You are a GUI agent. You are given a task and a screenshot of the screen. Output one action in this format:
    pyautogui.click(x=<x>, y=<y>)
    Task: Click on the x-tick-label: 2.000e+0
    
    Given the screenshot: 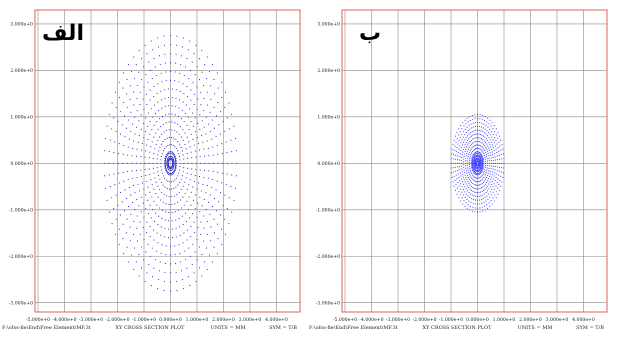 What is the action you would take?
    pyautogui.click(x=530, y=320)
    